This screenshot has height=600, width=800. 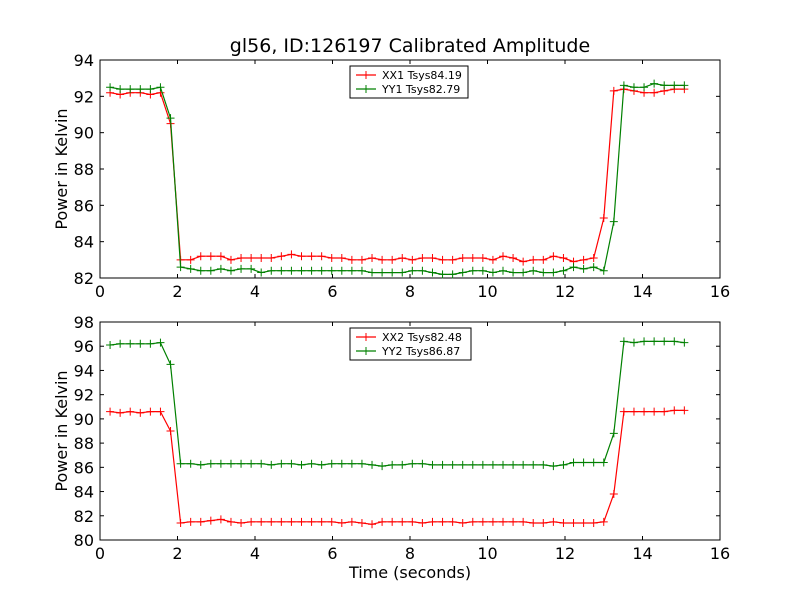 I want to click on x-tick-label: 14, so click(x=642, y=553).